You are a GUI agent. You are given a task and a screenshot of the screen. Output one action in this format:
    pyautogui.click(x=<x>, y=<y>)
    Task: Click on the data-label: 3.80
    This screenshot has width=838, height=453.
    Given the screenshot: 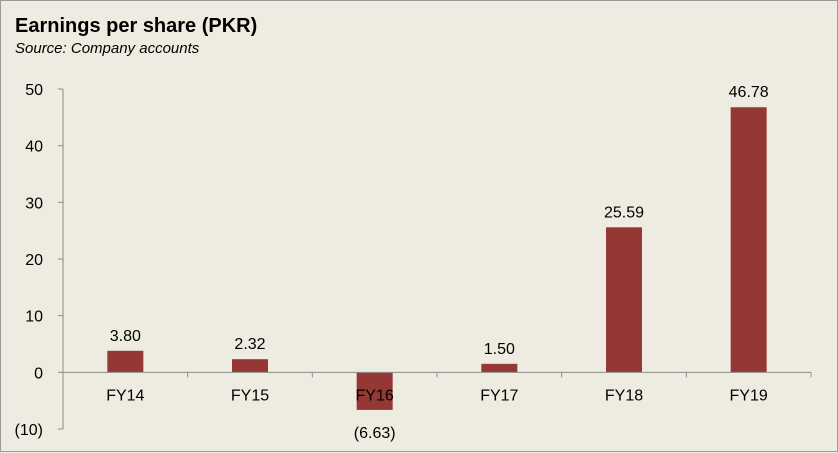 What is the action you would take?
    pyautogui.click(x=125, y=336)
    